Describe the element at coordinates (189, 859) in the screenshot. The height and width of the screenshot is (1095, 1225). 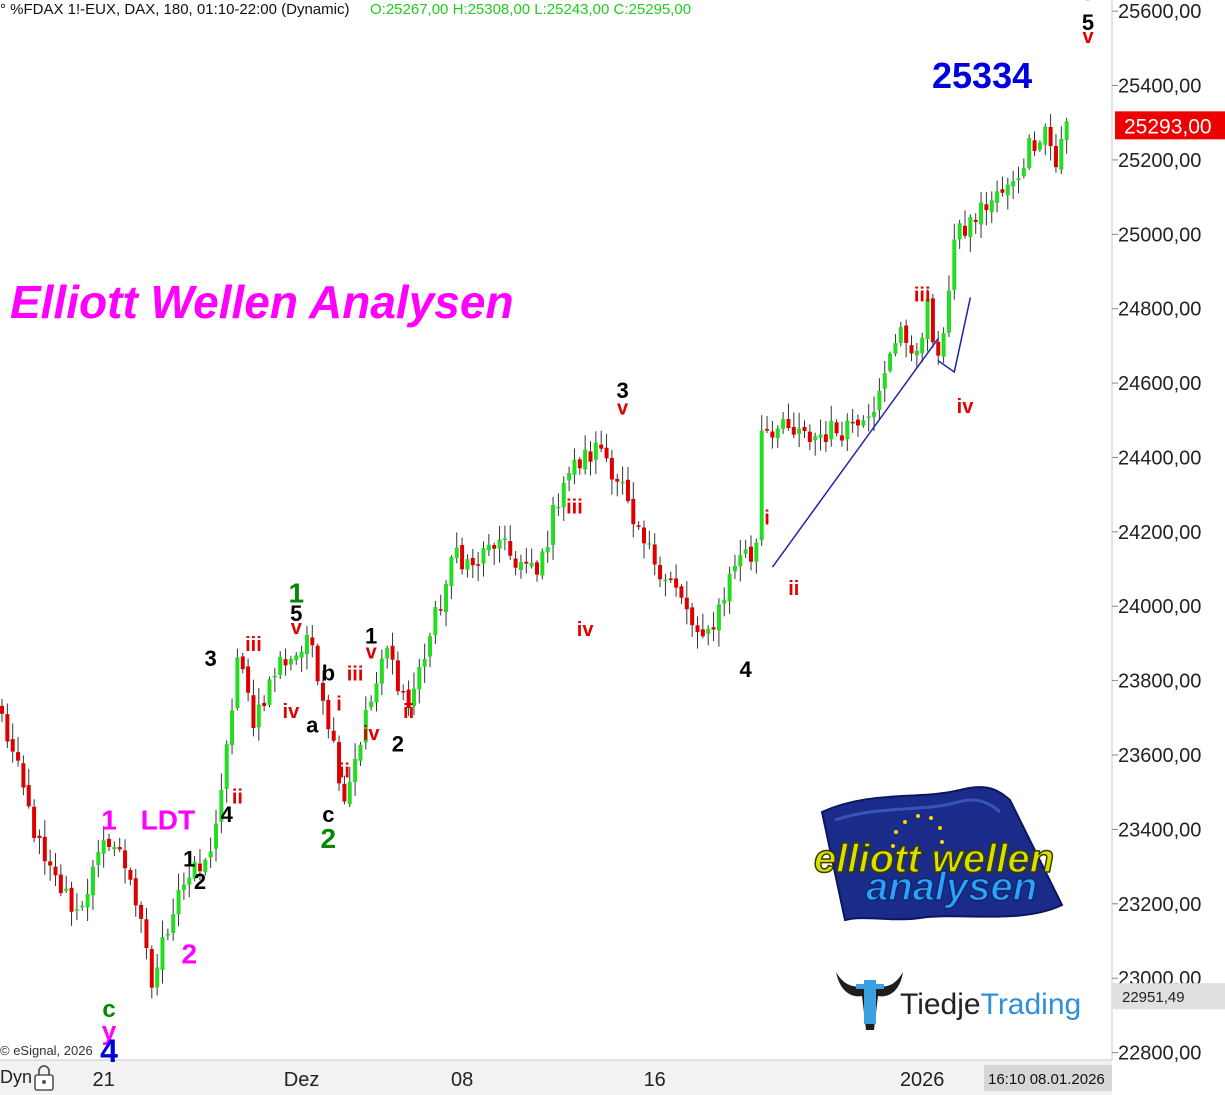
I see `wave-label: 1` at that location.